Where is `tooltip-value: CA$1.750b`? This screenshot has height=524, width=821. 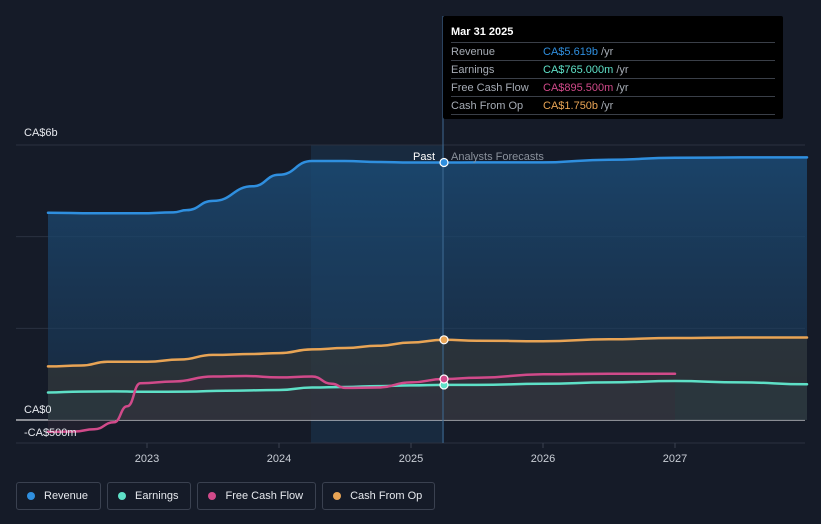 tooltip-value: CA$1.750b is located at coordinates (571, 105).